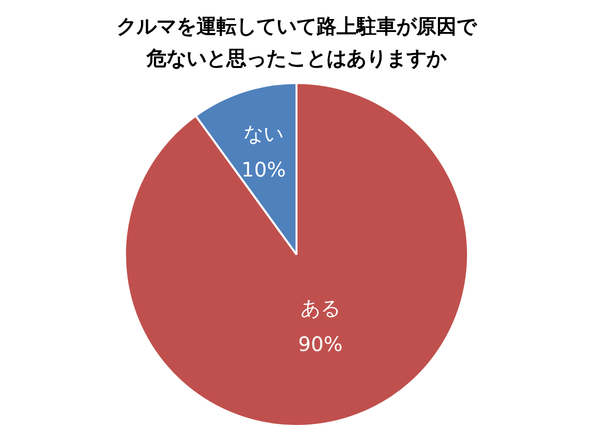 The height and width of the screenshot is (447, 593). What do you see at coordinates (320, 308) in the screenshot?
I see `slice-label: ある` at bounding box center [320, 308].